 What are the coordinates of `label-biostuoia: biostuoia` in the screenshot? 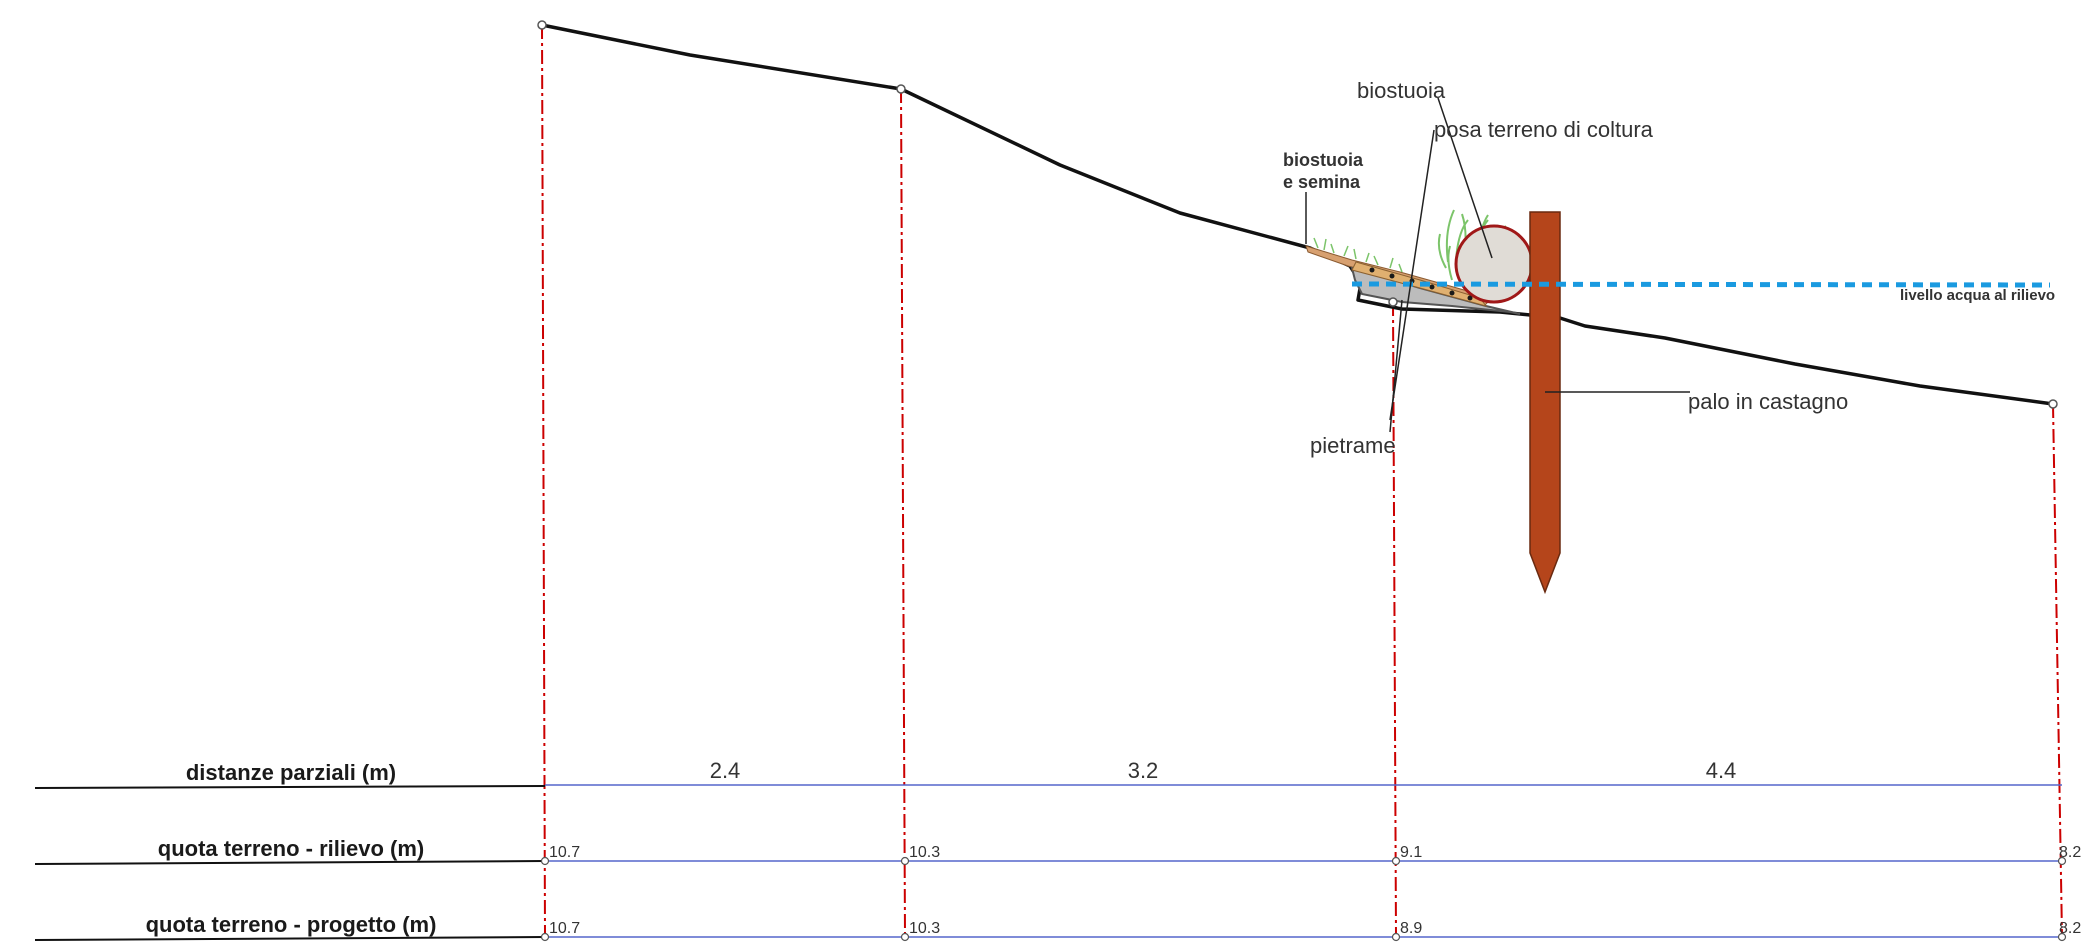 It's located at (1401, 90).